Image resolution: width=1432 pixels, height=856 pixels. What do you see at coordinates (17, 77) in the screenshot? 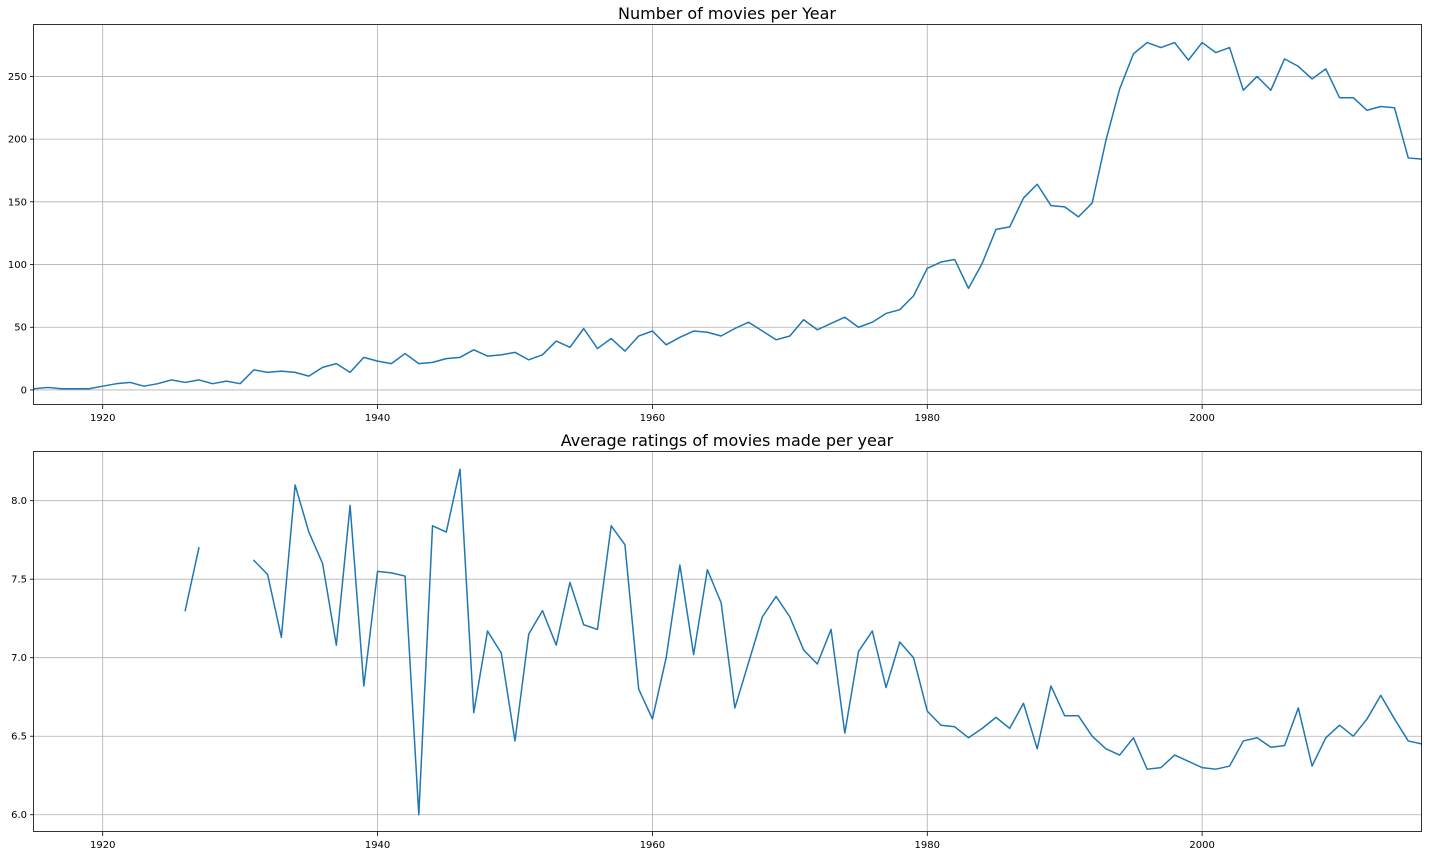
I see `y-tick-label: 250` at bounding box center [17, 77].